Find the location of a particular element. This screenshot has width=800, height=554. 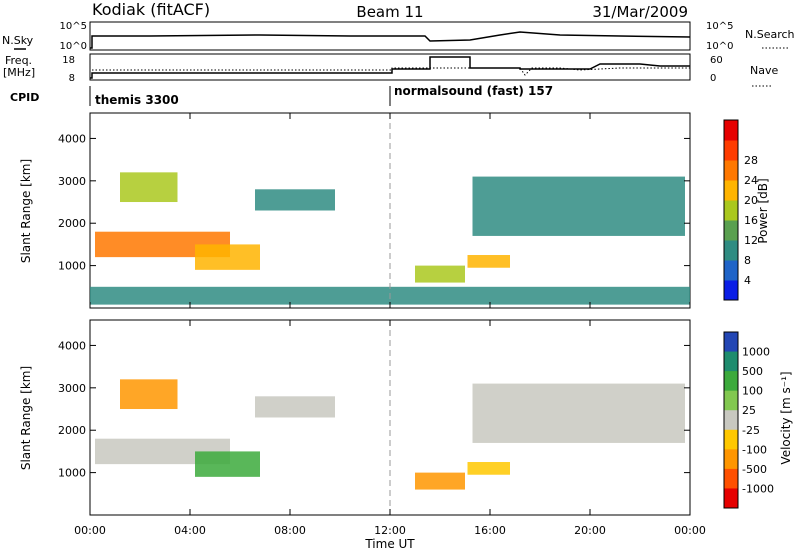

power-y-tick-label: 1000 is located at coordinates (72, 266).